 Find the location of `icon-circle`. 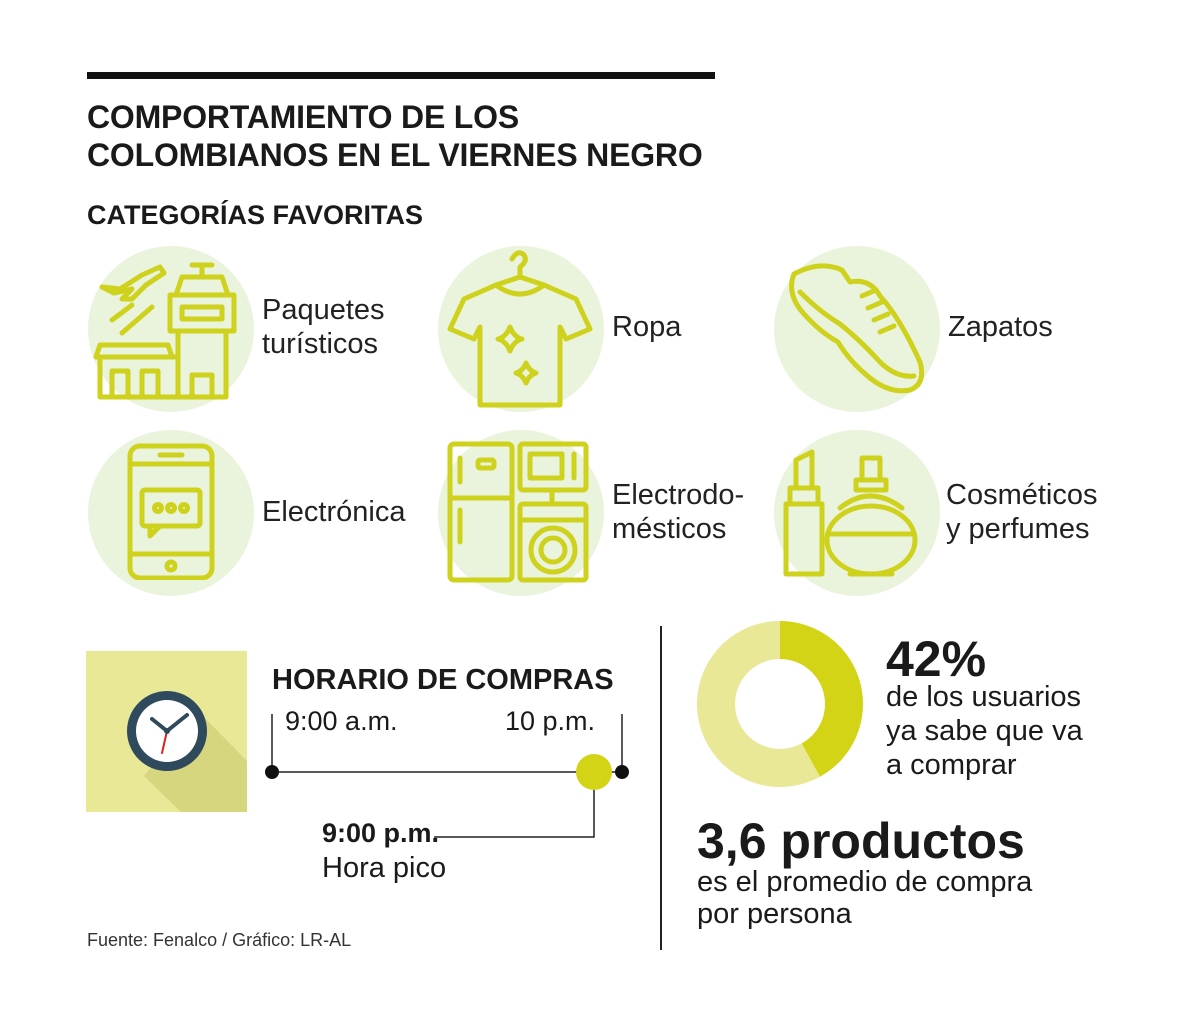

icon-circle is located at coordinates (857, 329).